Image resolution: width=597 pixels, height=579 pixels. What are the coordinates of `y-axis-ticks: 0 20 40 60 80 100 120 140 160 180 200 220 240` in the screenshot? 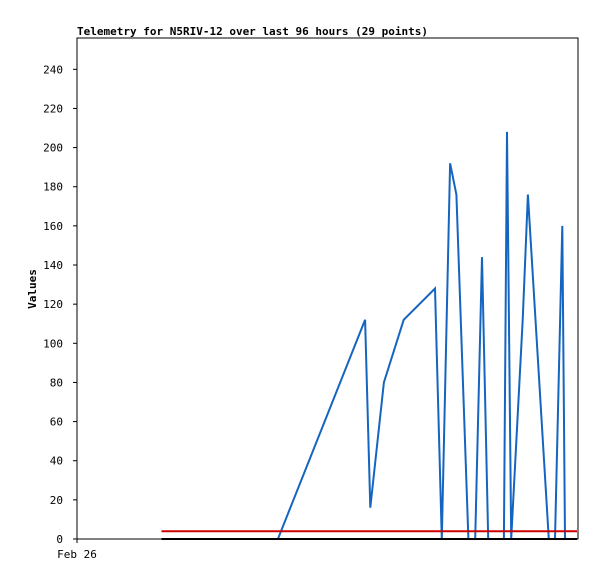 It's located at (60, 304).